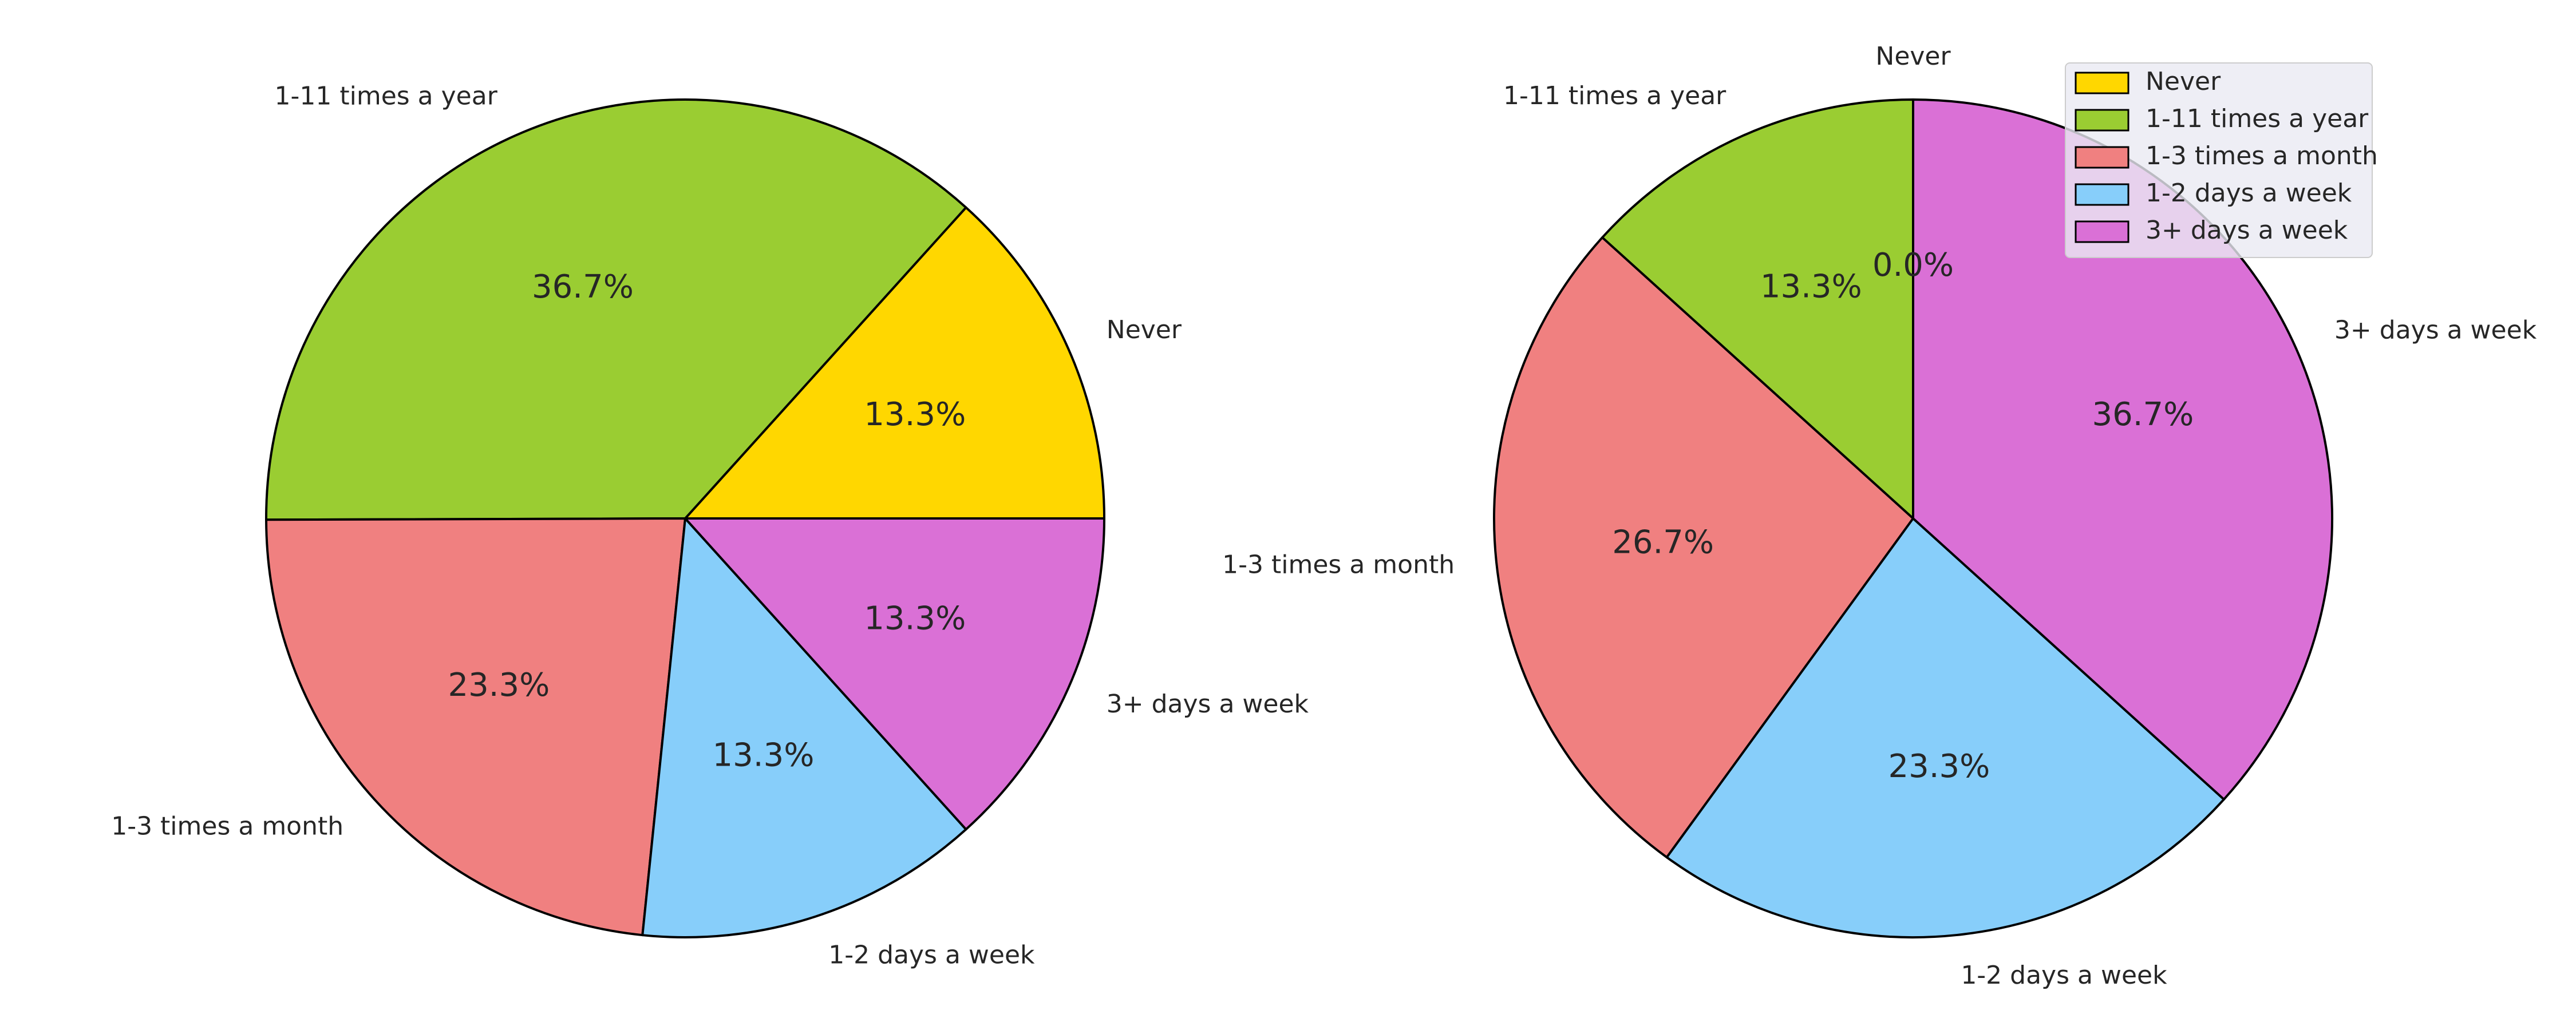 This screenshot has width=2576, height=1030. What do you see at coordinates (2257, 118) in the screenshot?
I see `legend-label-1-11-times-a-year: 1-11 times a year` at bounding box center [2257, 118].